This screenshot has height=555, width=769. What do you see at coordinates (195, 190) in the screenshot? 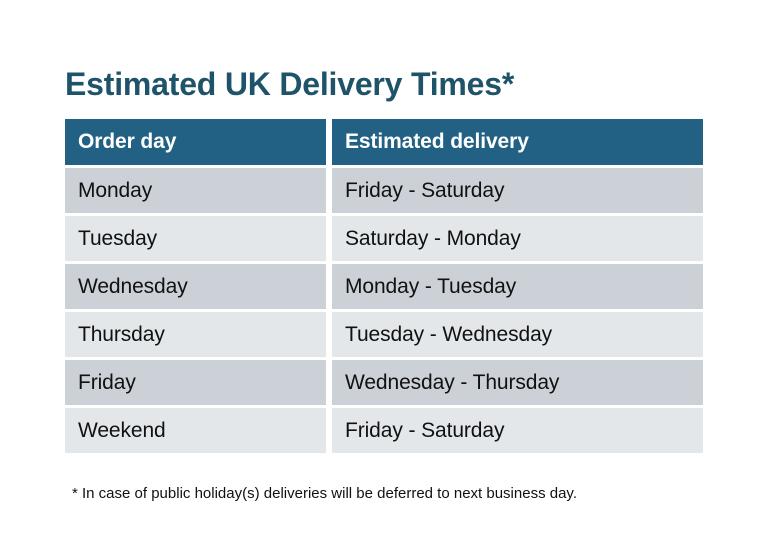
I see `cell-order-day: Monday` at bounding box center [195, 190].